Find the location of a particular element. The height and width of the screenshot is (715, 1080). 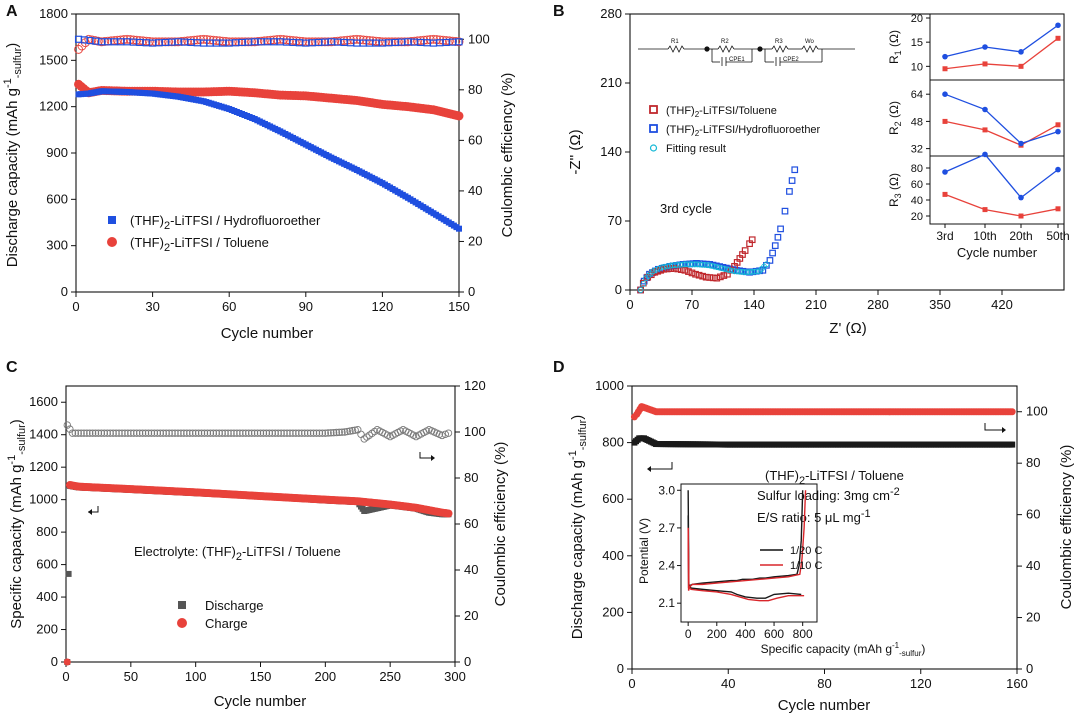

circuit-resistor-r1 is located at coordinates (676, 49).